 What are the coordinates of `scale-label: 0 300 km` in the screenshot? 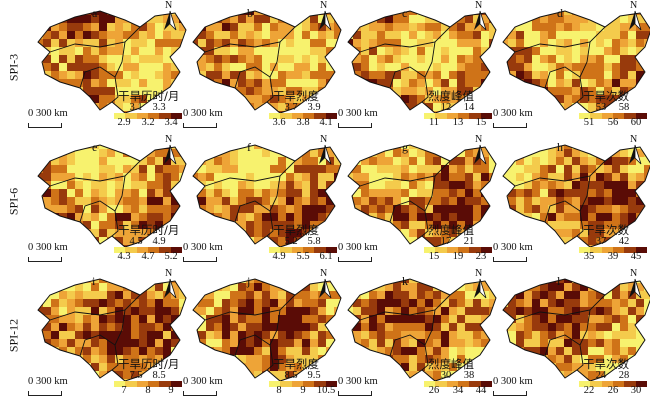 It's located at (203, 113).